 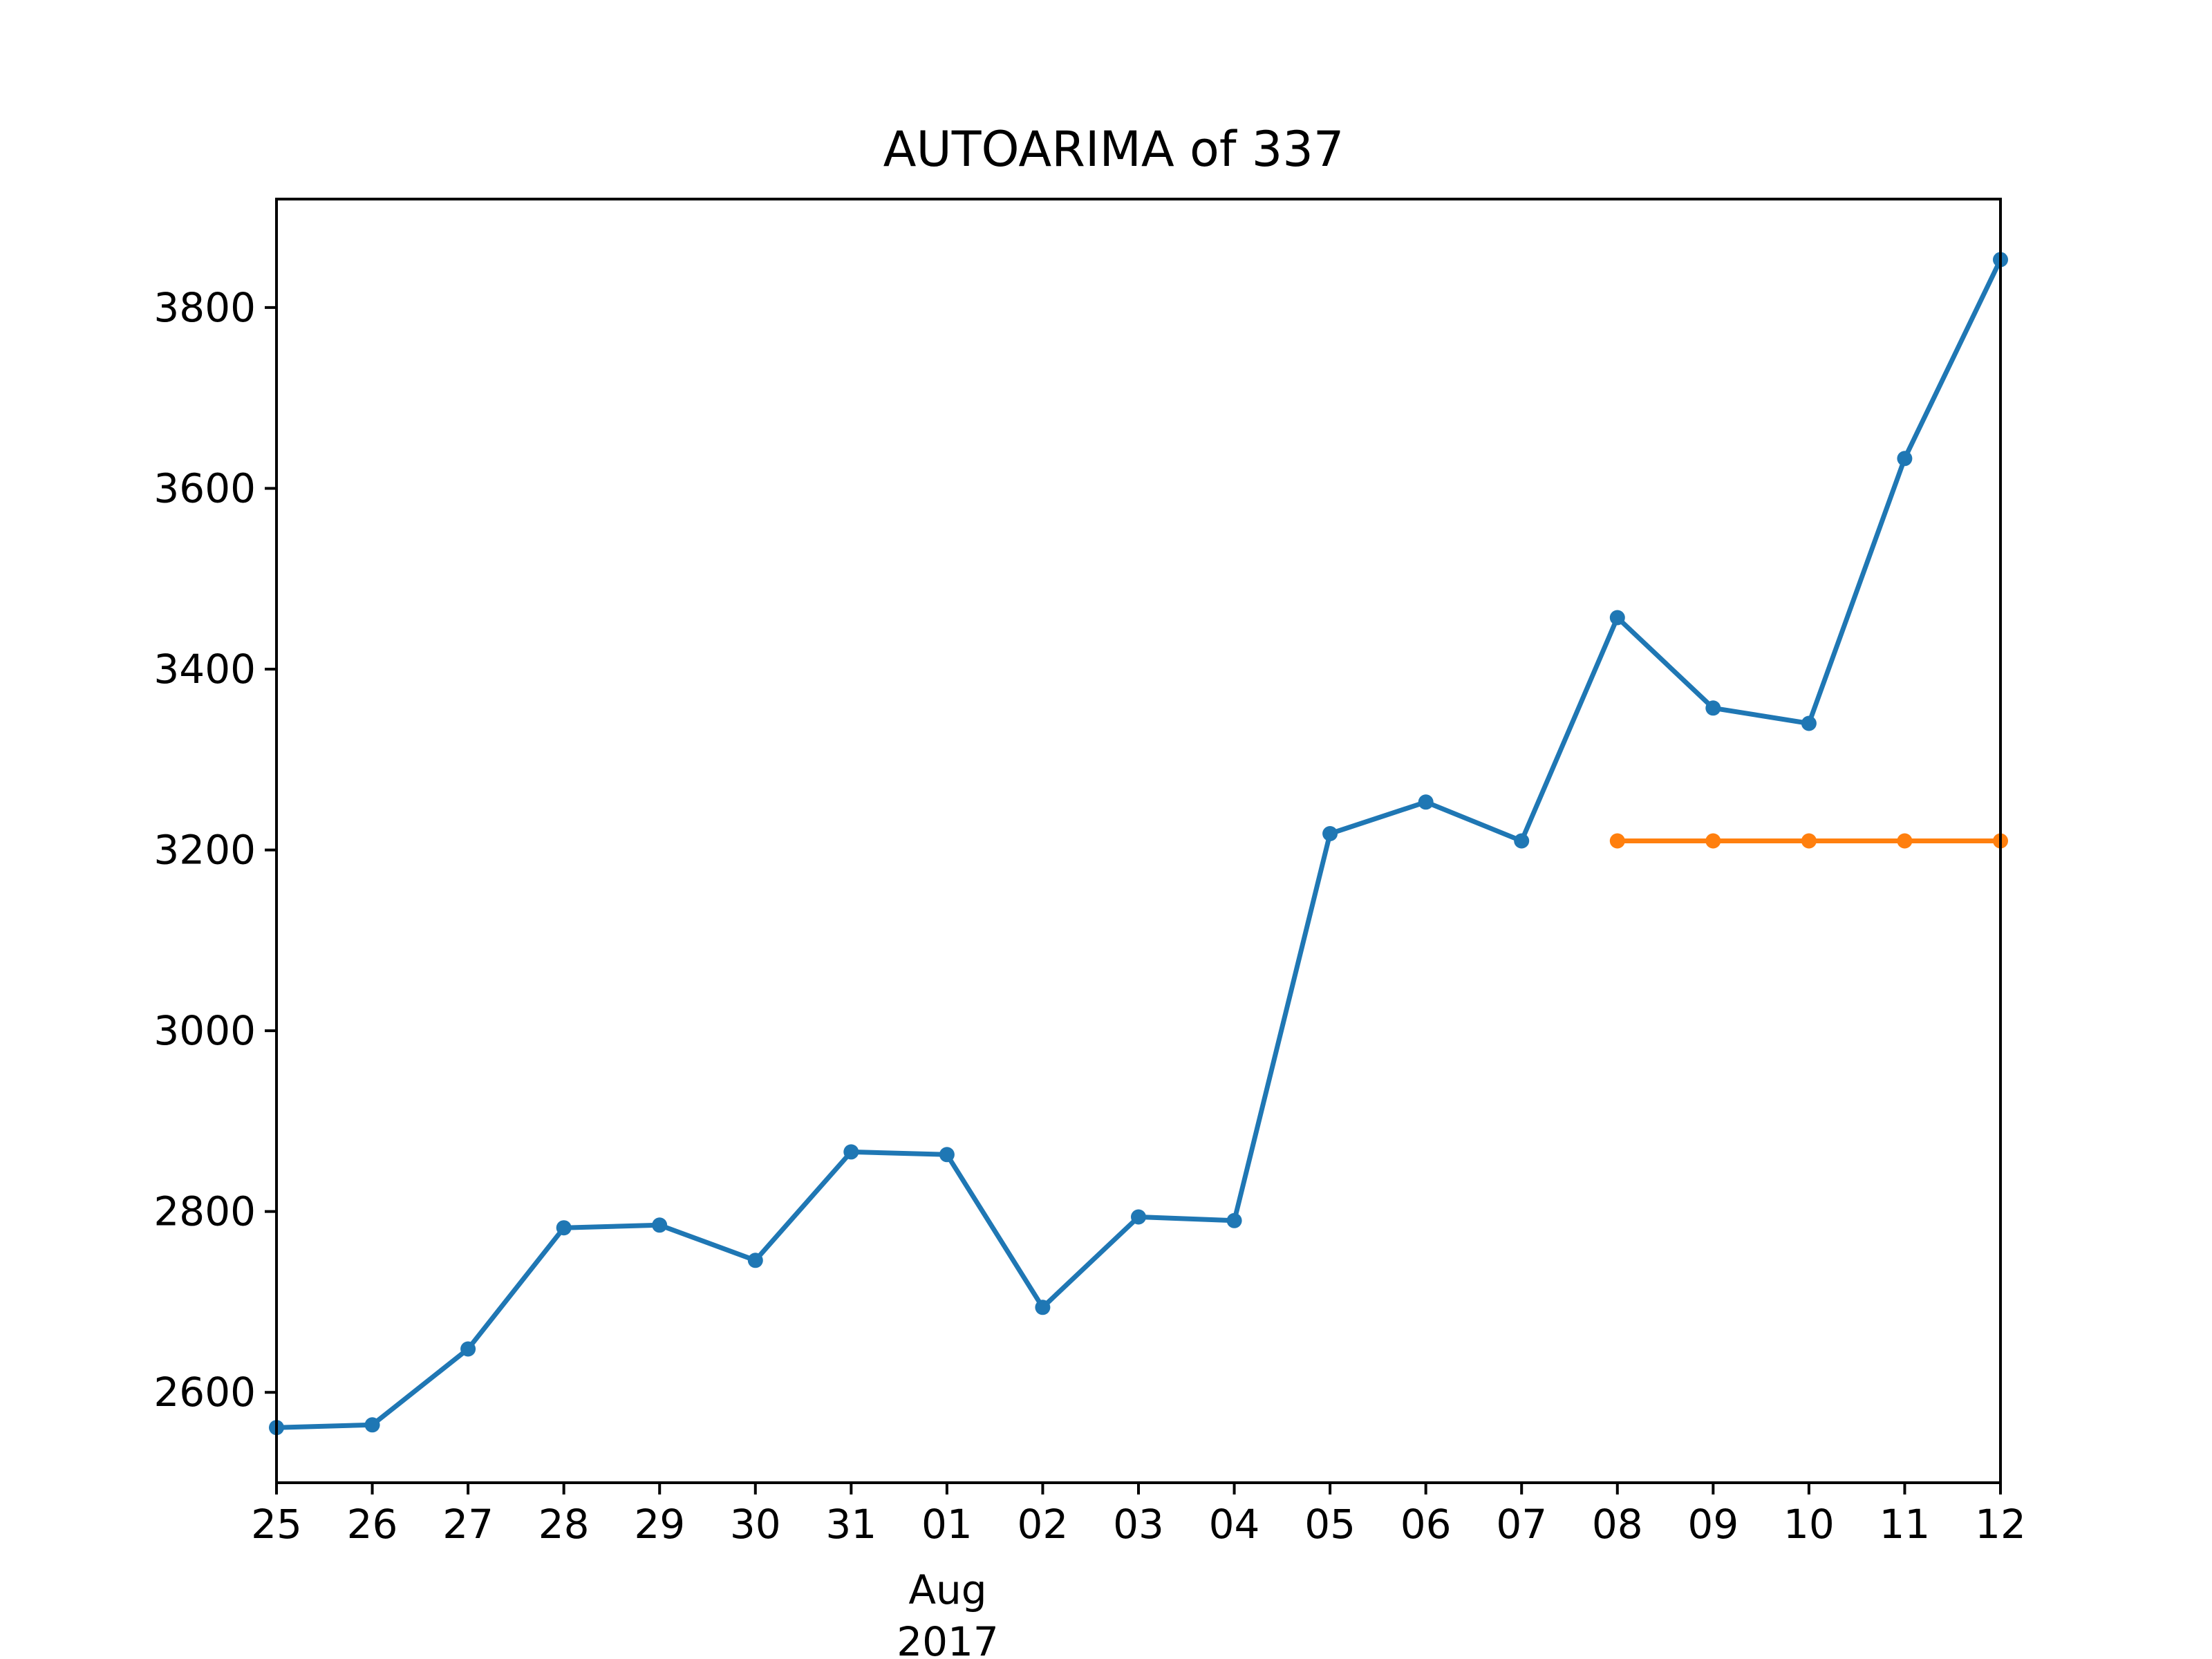 What do you see at coordinates (204, 1211) in the screenshot?
I see `y-tick-label: 2800` at bounding box center [204, 1211].